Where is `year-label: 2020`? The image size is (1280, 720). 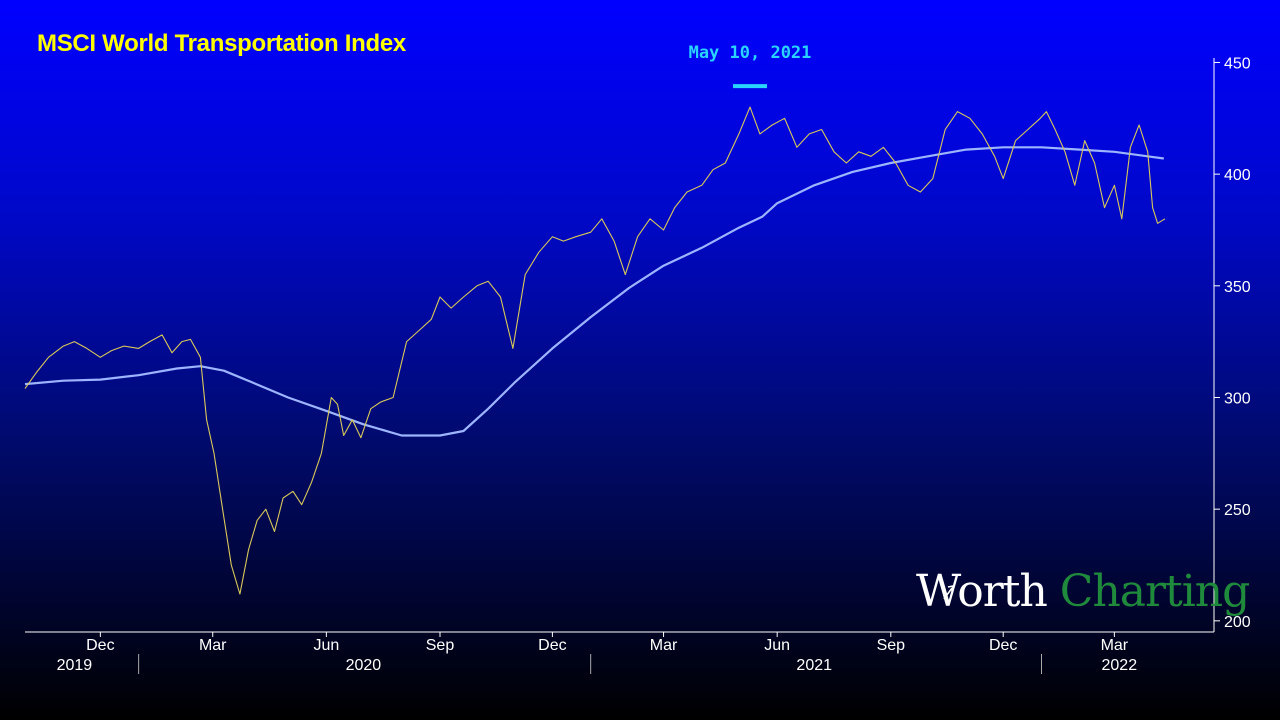
year-label: 2020 is located at coordinates (364, 665).